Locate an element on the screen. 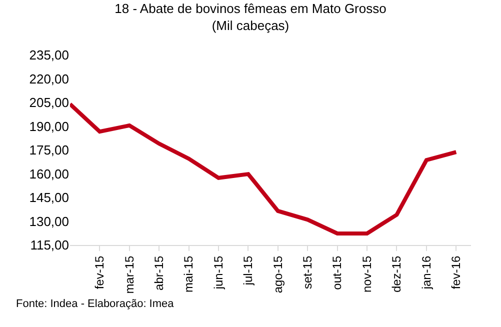  x-tick-label: jun-15 is located at coordinates (218, 272).